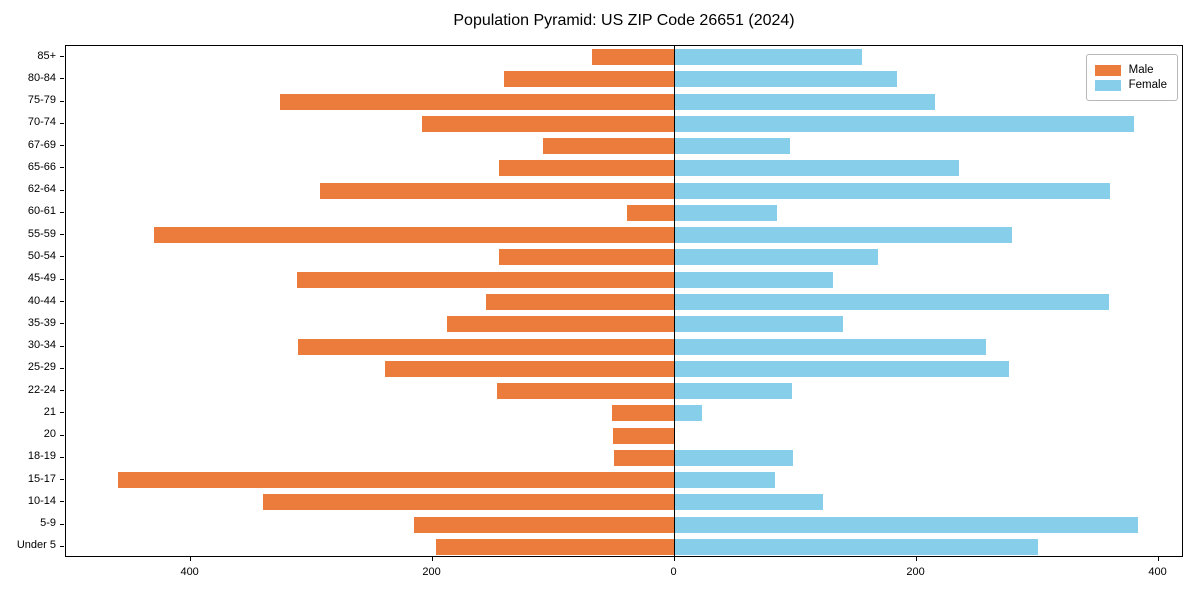  Describe the element at coordinates (41, 233) in the screenshot. I see `y-axis-label: 55-59` at that location.